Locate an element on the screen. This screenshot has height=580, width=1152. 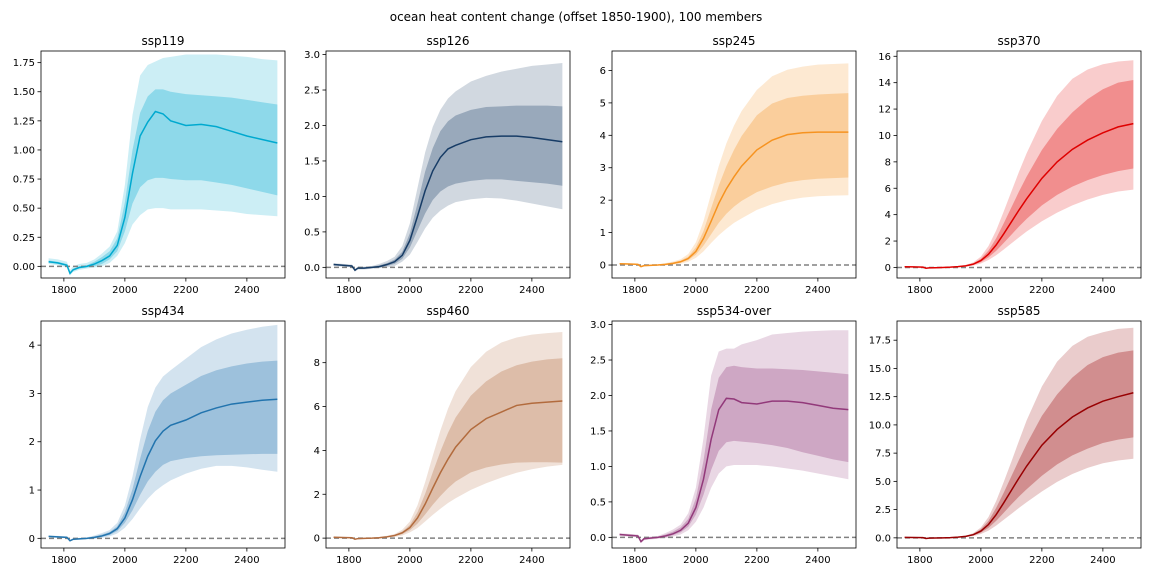
panel-title: ssp126 is located at coordinates (447, 41).